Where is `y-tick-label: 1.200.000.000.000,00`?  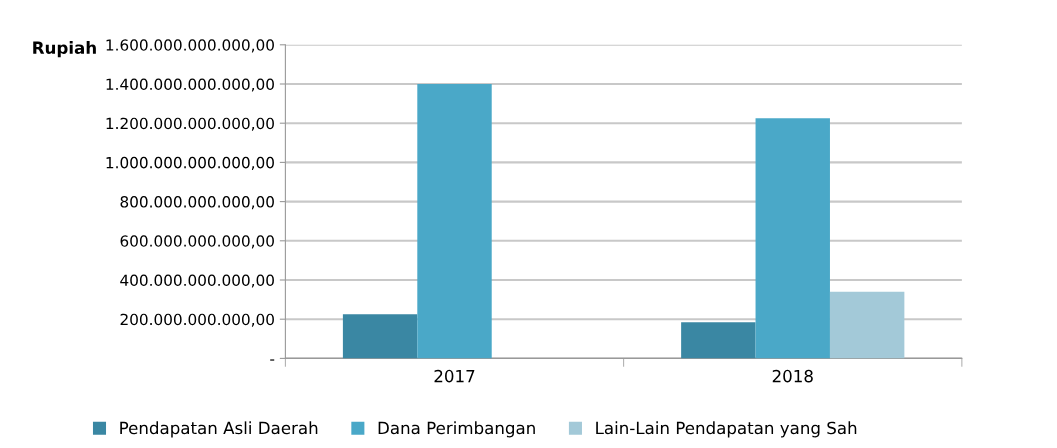 y-tick-label: 1.200.000.000.000,00 is located at coordinates (190, 124).